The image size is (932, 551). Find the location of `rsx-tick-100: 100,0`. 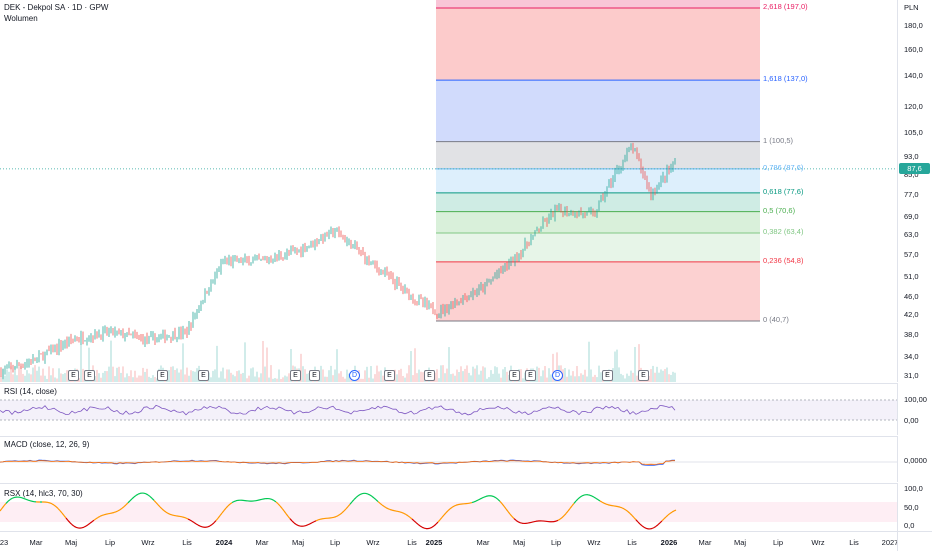

rsx-tick-100: 100,0 is located at coordinates (913, 488).